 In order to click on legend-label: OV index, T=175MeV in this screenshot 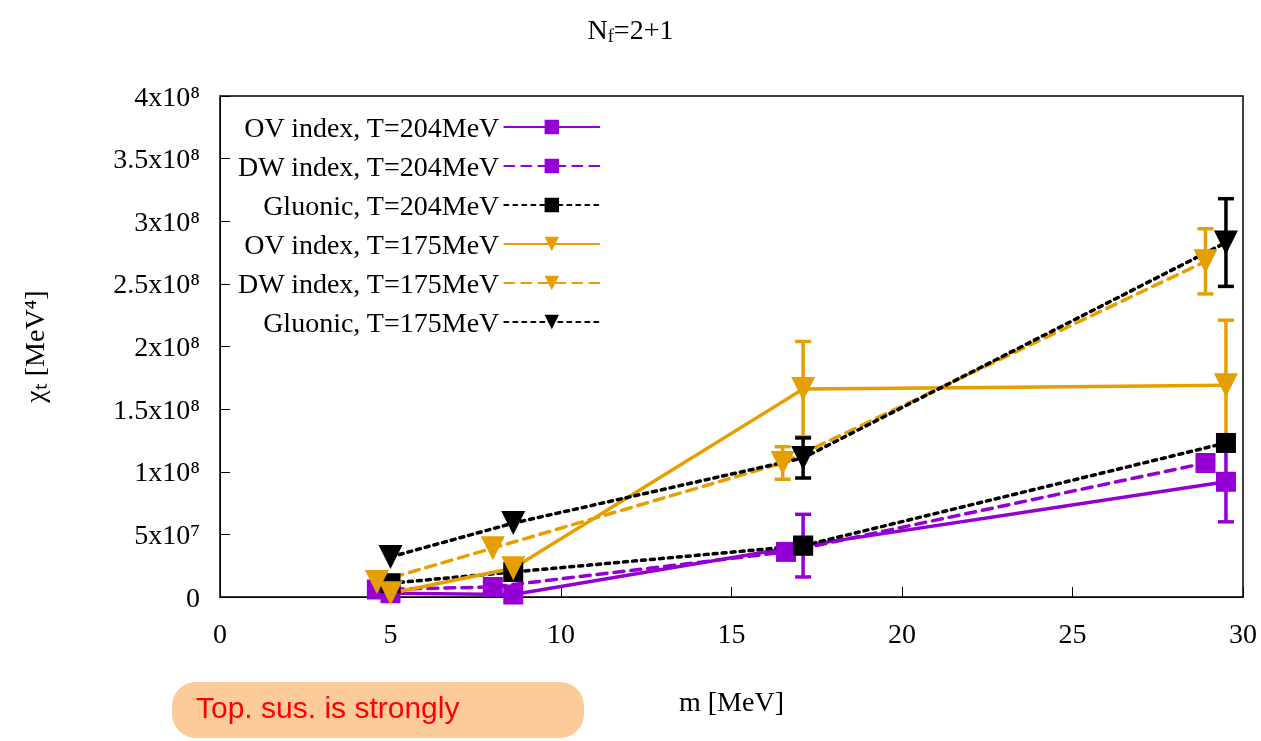, I will do `click(372, 244)`.